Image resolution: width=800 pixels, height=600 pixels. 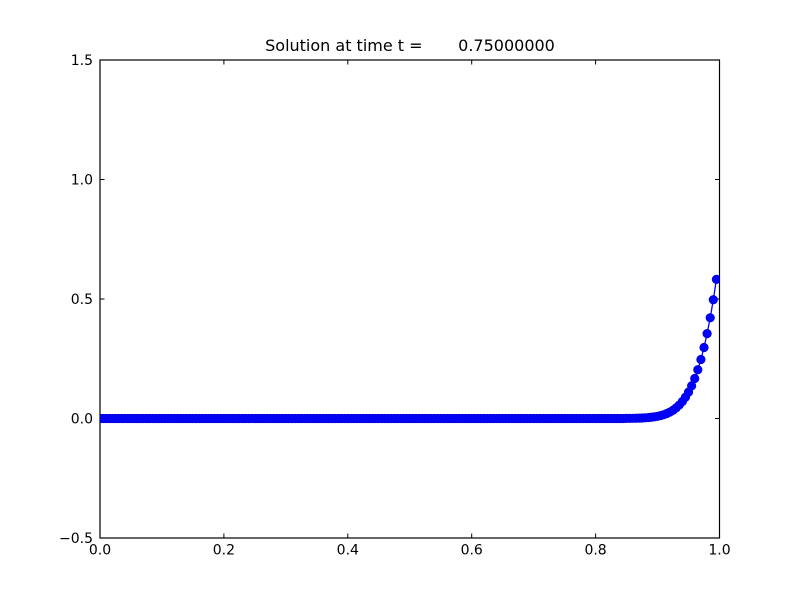 What do you see at coordinates (82, 181) in the screenshot?
I see `y-tick-label: 1.0` at bounding box center [82, 181].